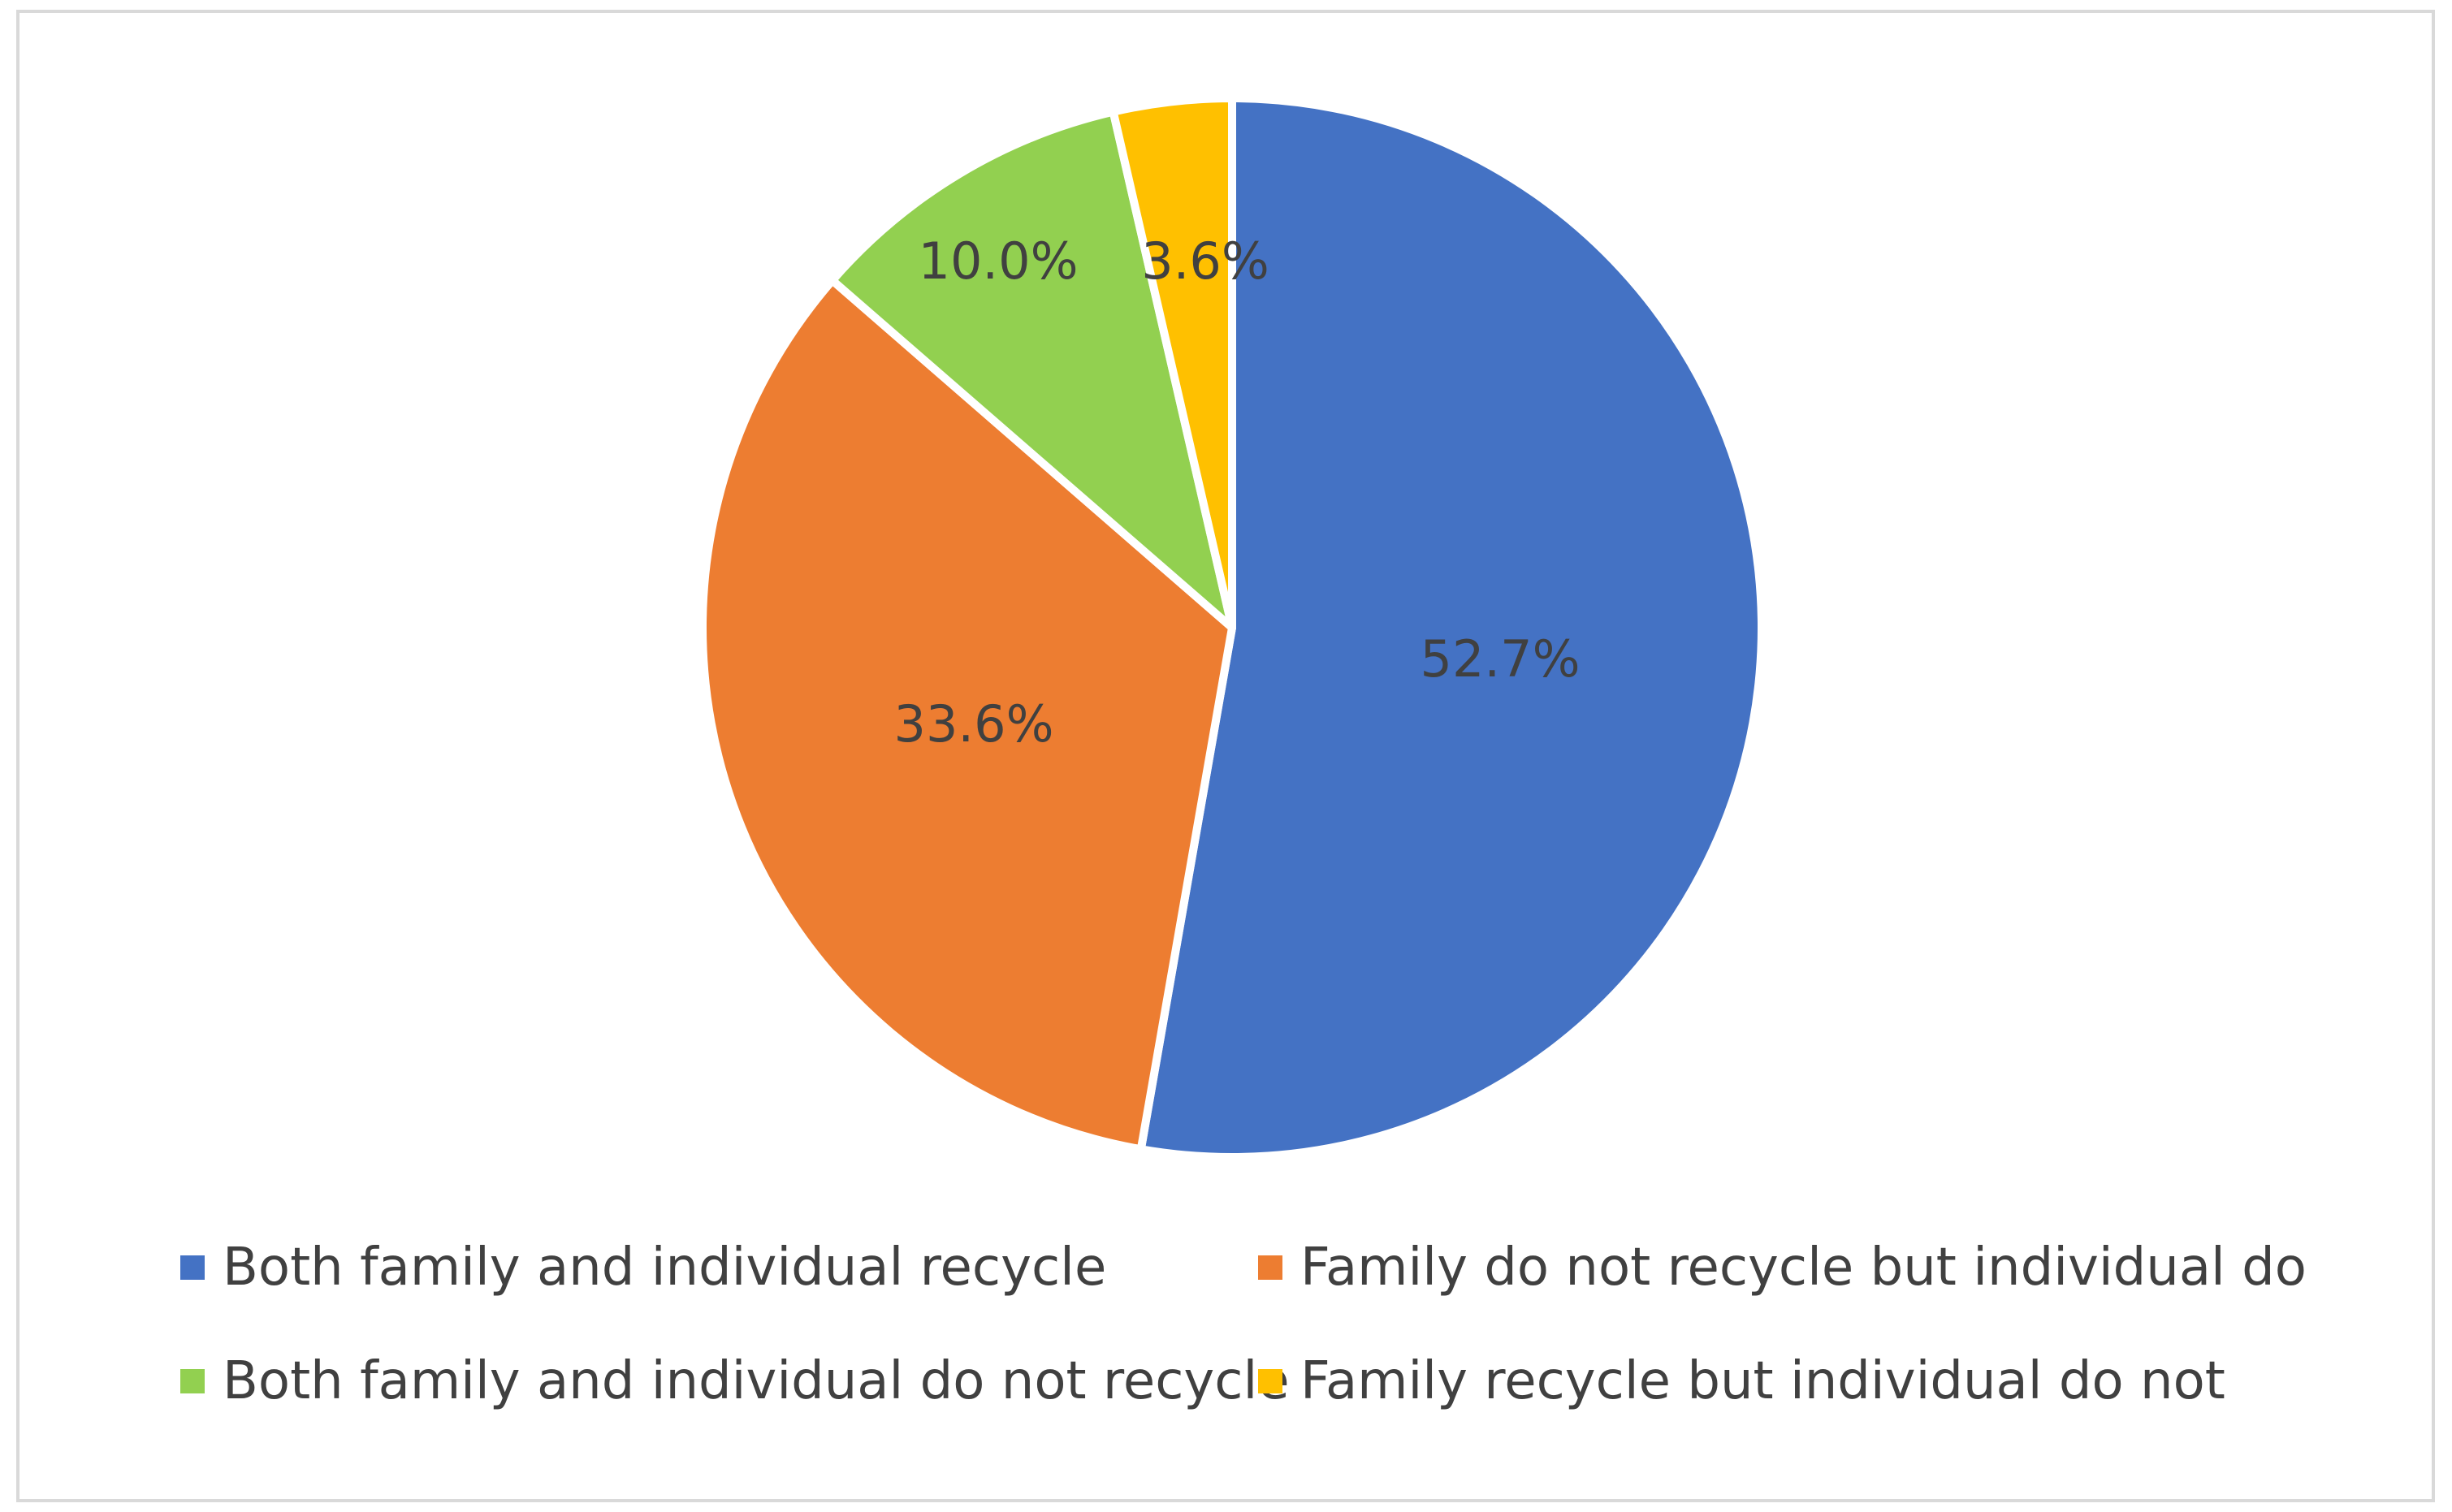 This screenshot has height=1512, width=2452. What do you see at coordinates (999, 261) in the screenshot?
I see `data-label-both-not-recycle: 10.0%` at bounding box center [999, 261].